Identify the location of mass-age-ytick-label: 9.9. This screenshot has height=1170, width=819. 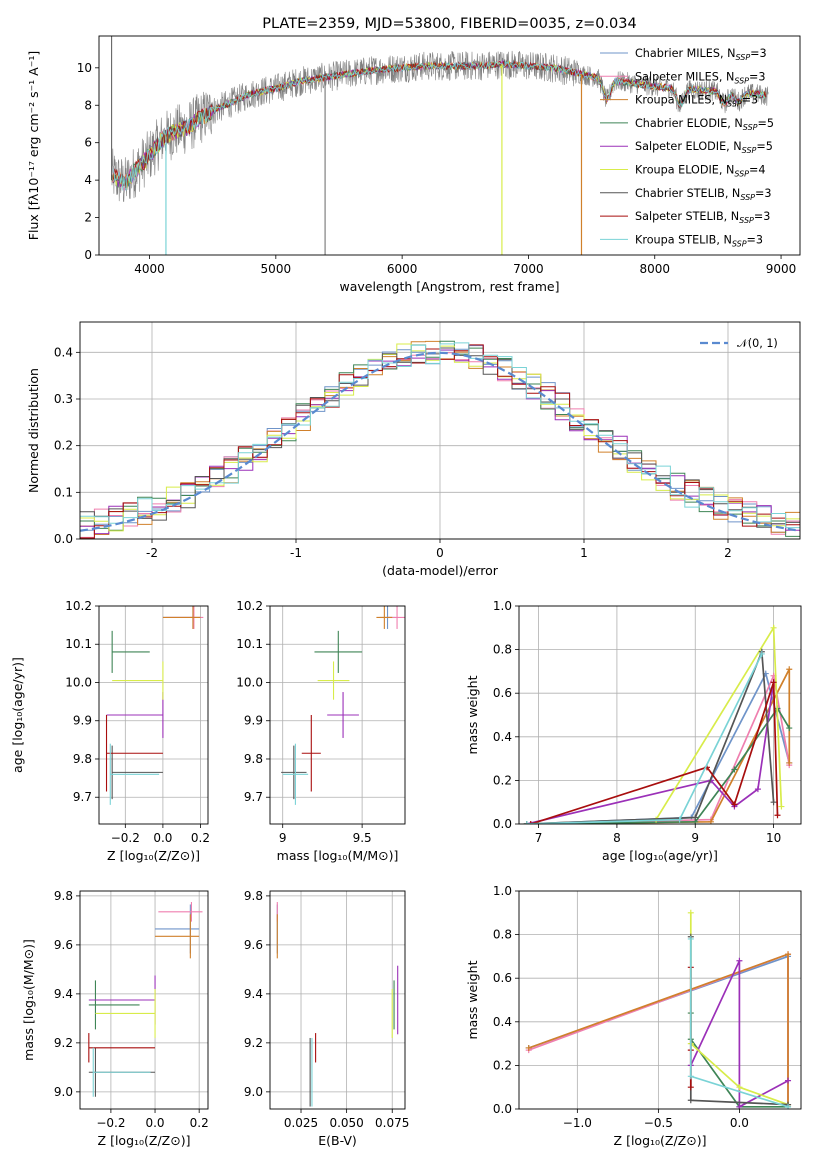
(253, 721).